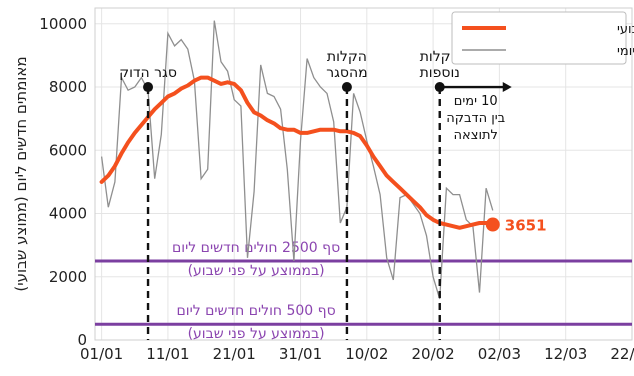  What do you see at coordinates (539, 38) in the screenshot?
I see `legend-box` at bounding box center [539, 38].